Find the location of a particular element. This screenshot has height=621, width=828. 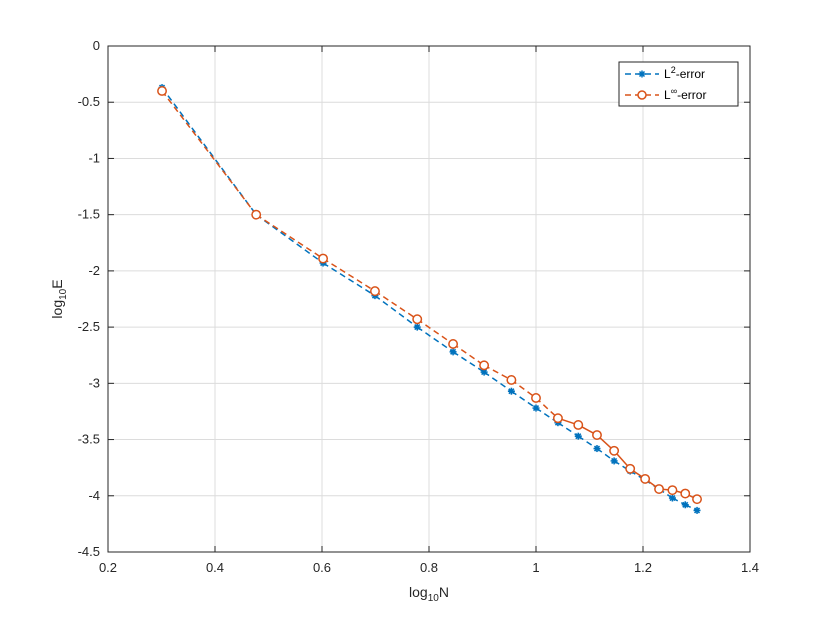

y-tick-label: 0 is located at coordinates (96, 45).